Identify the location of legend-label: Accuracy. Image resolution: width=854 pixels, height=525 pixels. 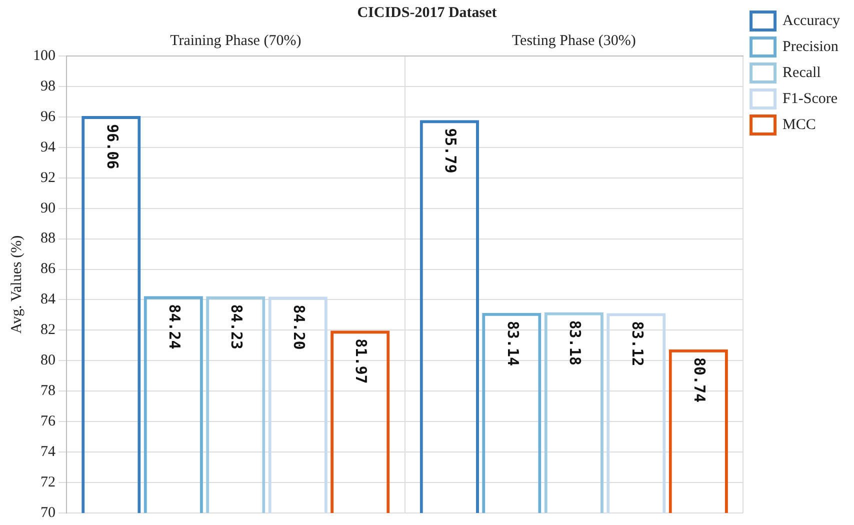
(811, 20).